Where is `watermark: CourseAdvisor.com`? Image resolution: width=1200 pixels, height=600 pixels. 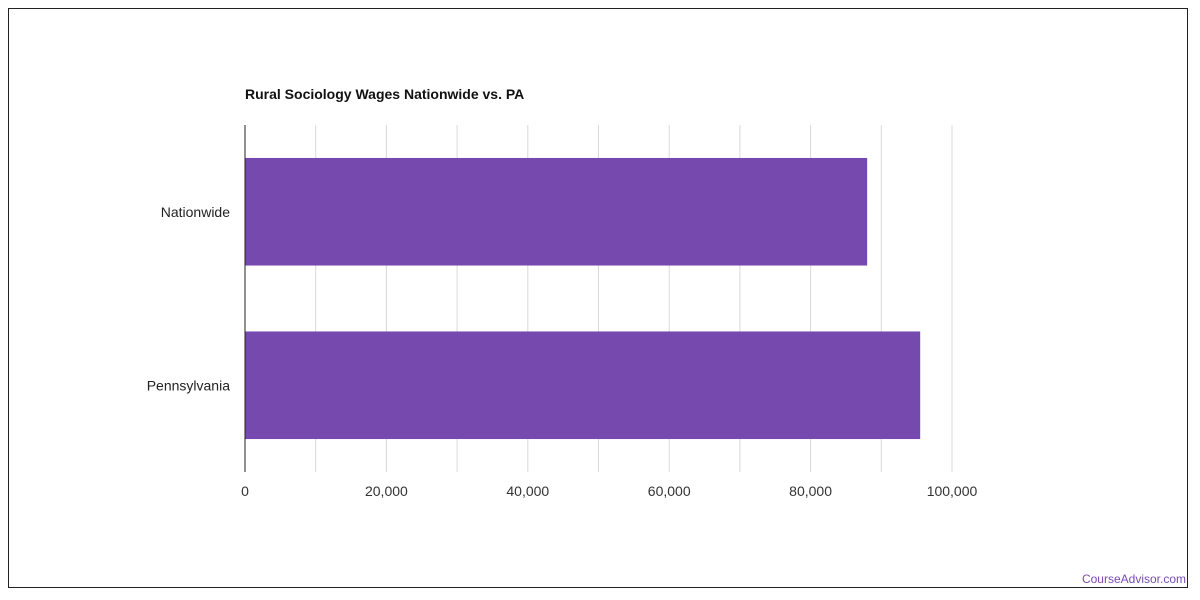 watermark: CourseAdvisor.com is located at coordinates (1133, 579).